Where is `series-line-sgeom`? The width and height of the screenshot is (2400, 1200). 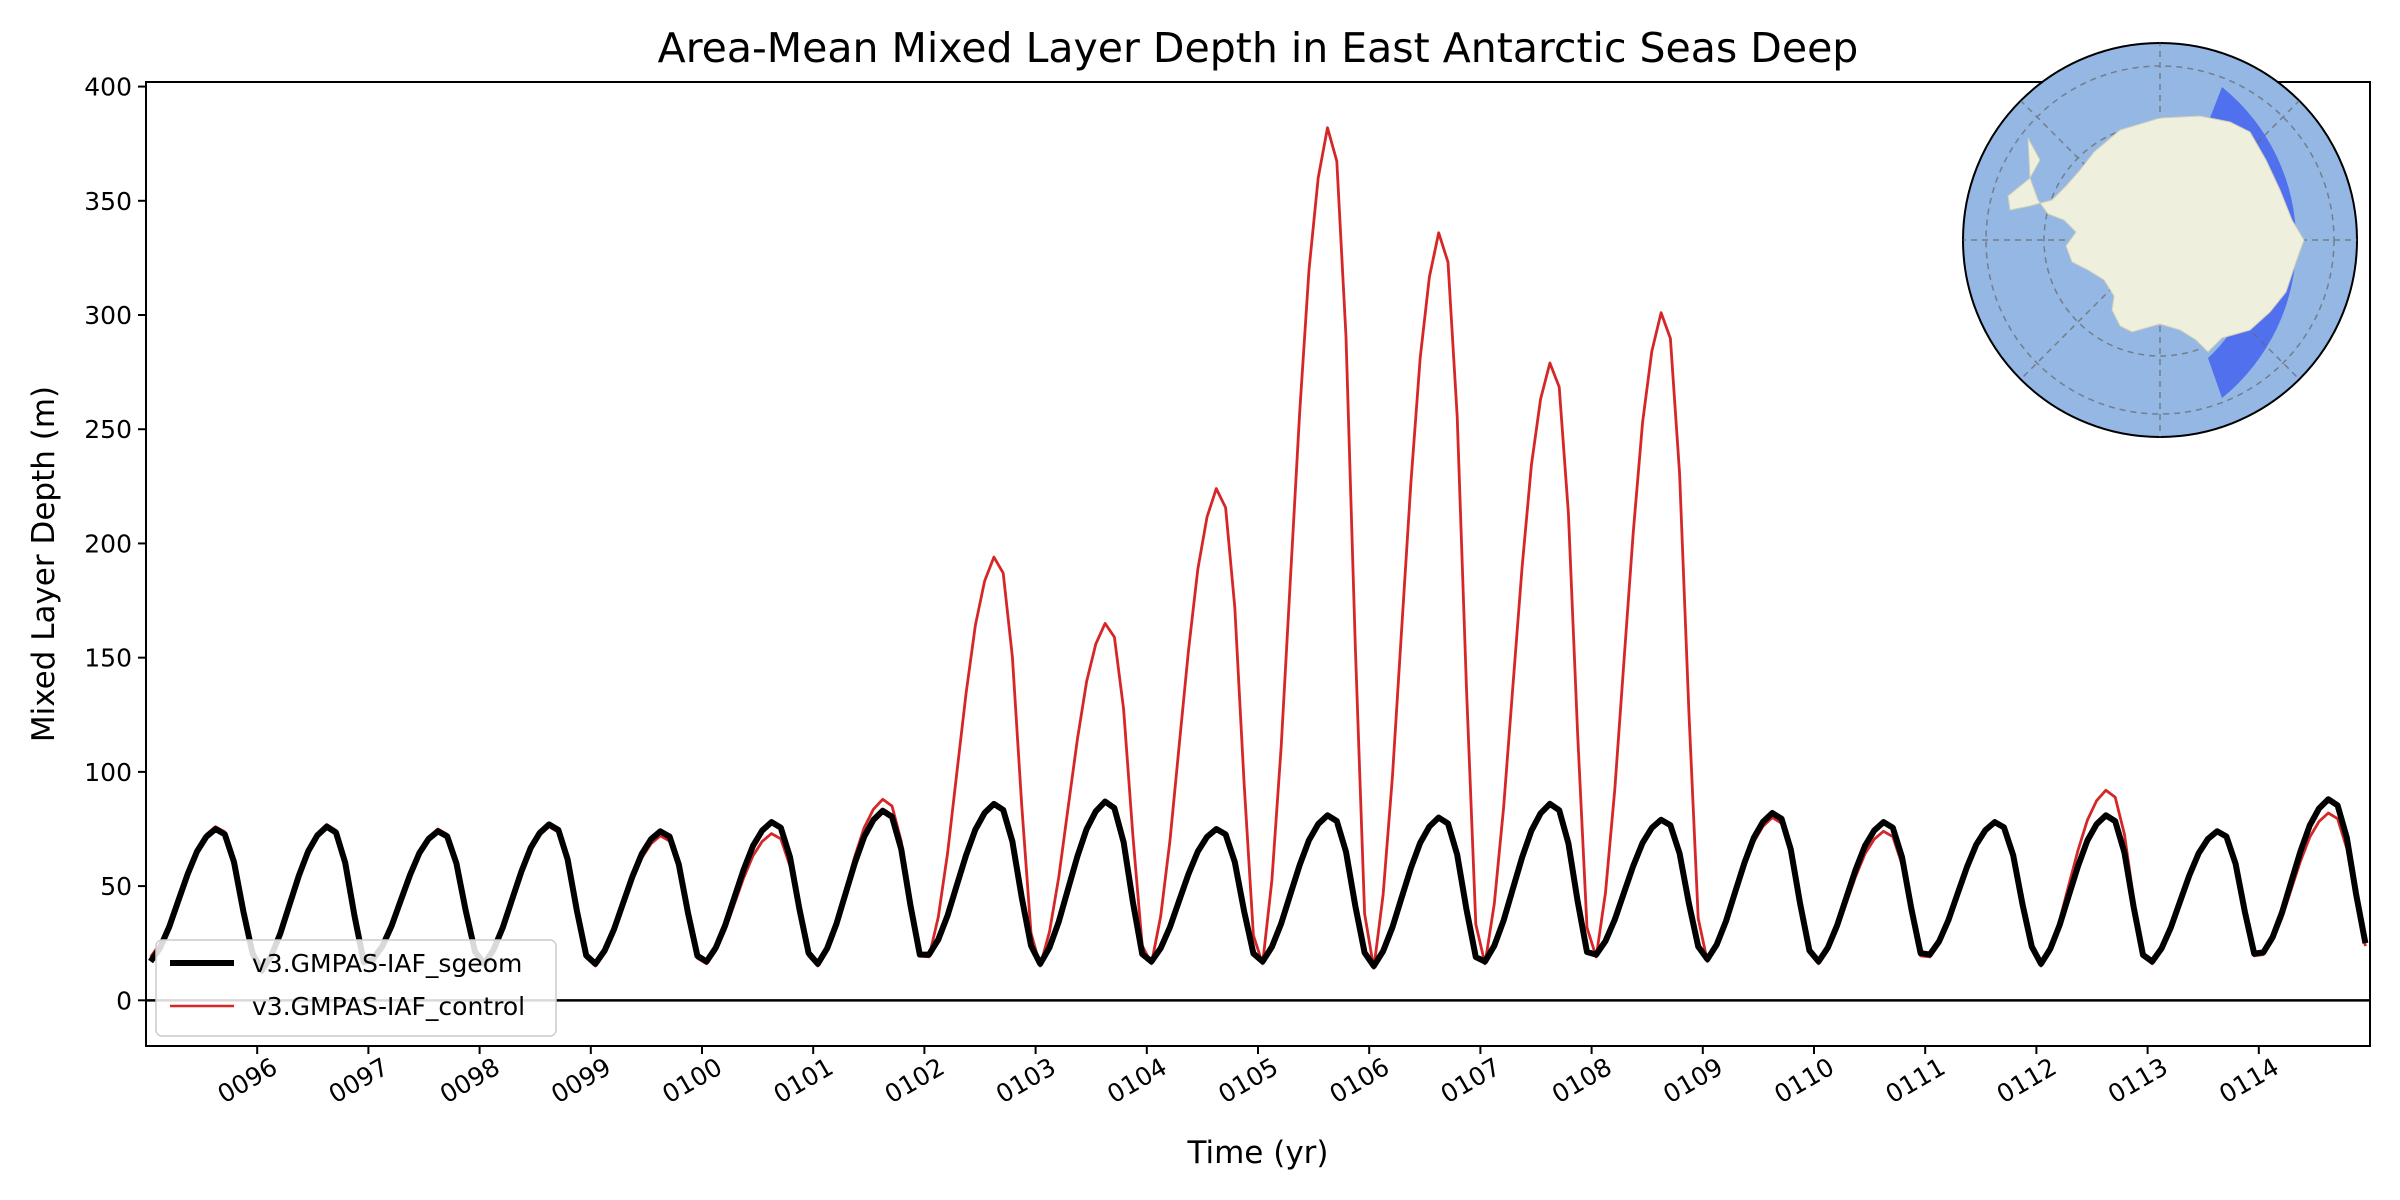 series-line-sgeom is located at coordinates (1258, 885).